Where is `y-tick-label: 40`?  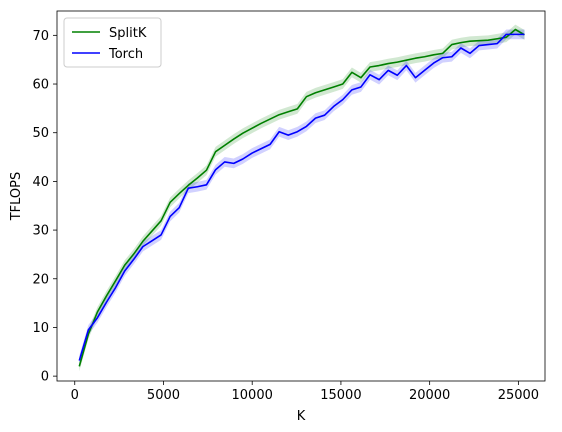 y-tick-label: 40 is located at coordinates (40, 182).